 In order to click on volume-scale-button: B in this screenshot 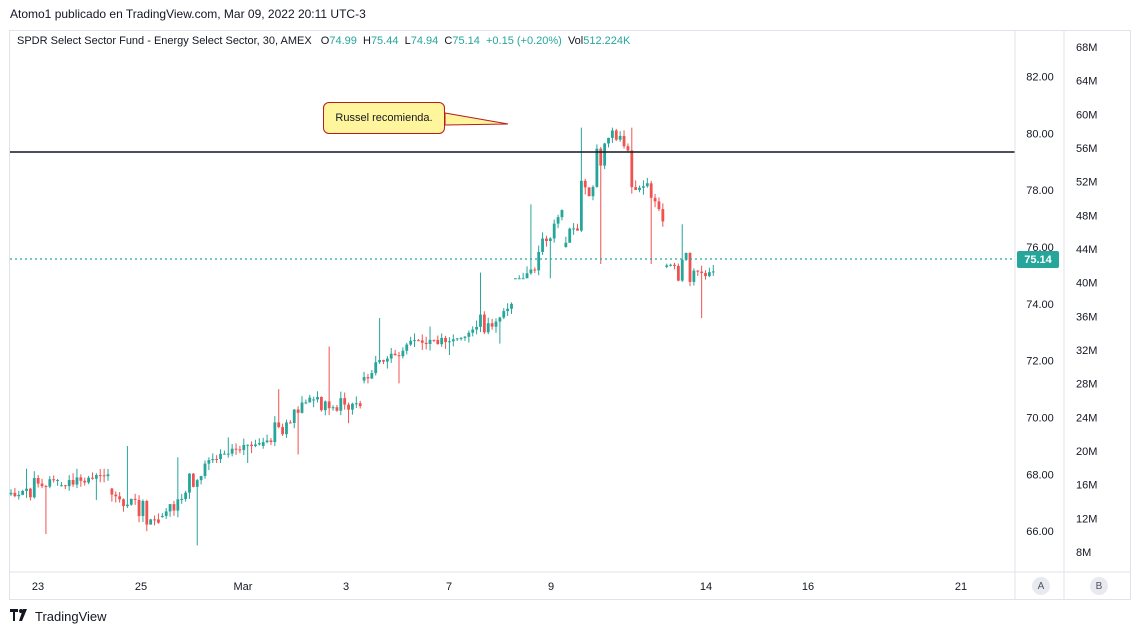, I will do `click(1099, 586)`.